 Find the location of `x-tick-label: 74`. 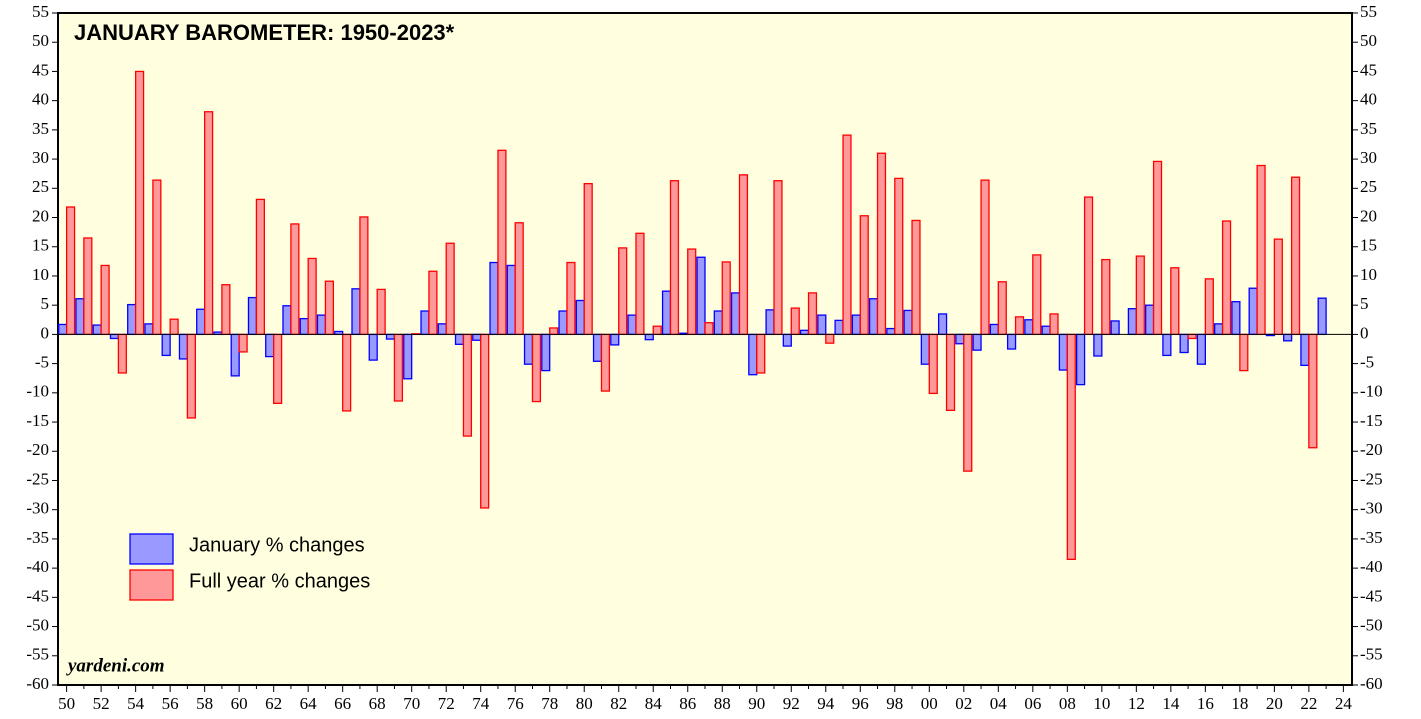

x-tick-label: 74 is located at coordinates (481, 703).